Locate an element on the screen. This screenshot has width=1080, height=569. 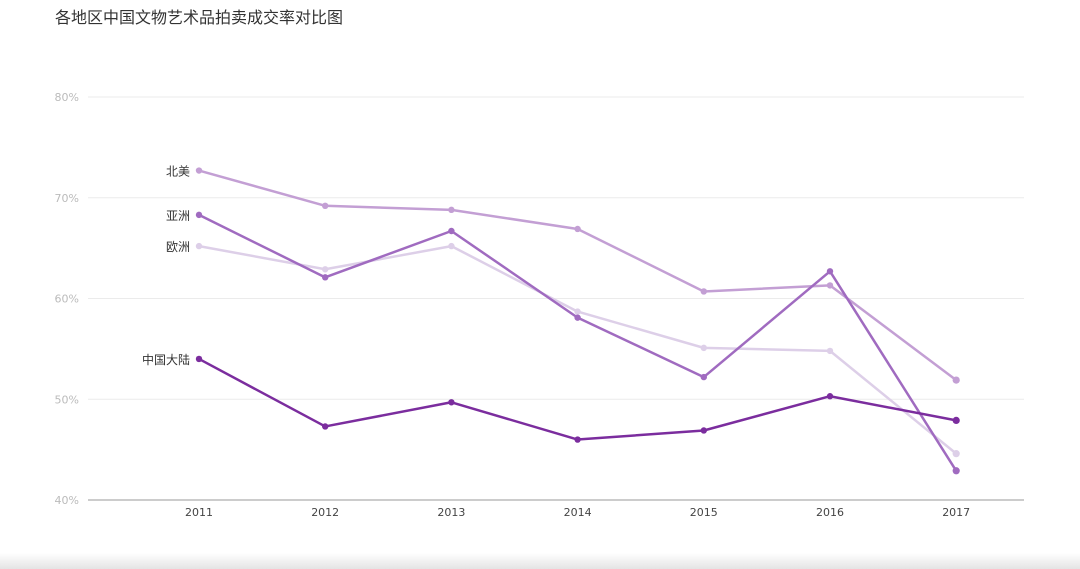
x-tick-label: 2011 is located at coordinates (199, 512).